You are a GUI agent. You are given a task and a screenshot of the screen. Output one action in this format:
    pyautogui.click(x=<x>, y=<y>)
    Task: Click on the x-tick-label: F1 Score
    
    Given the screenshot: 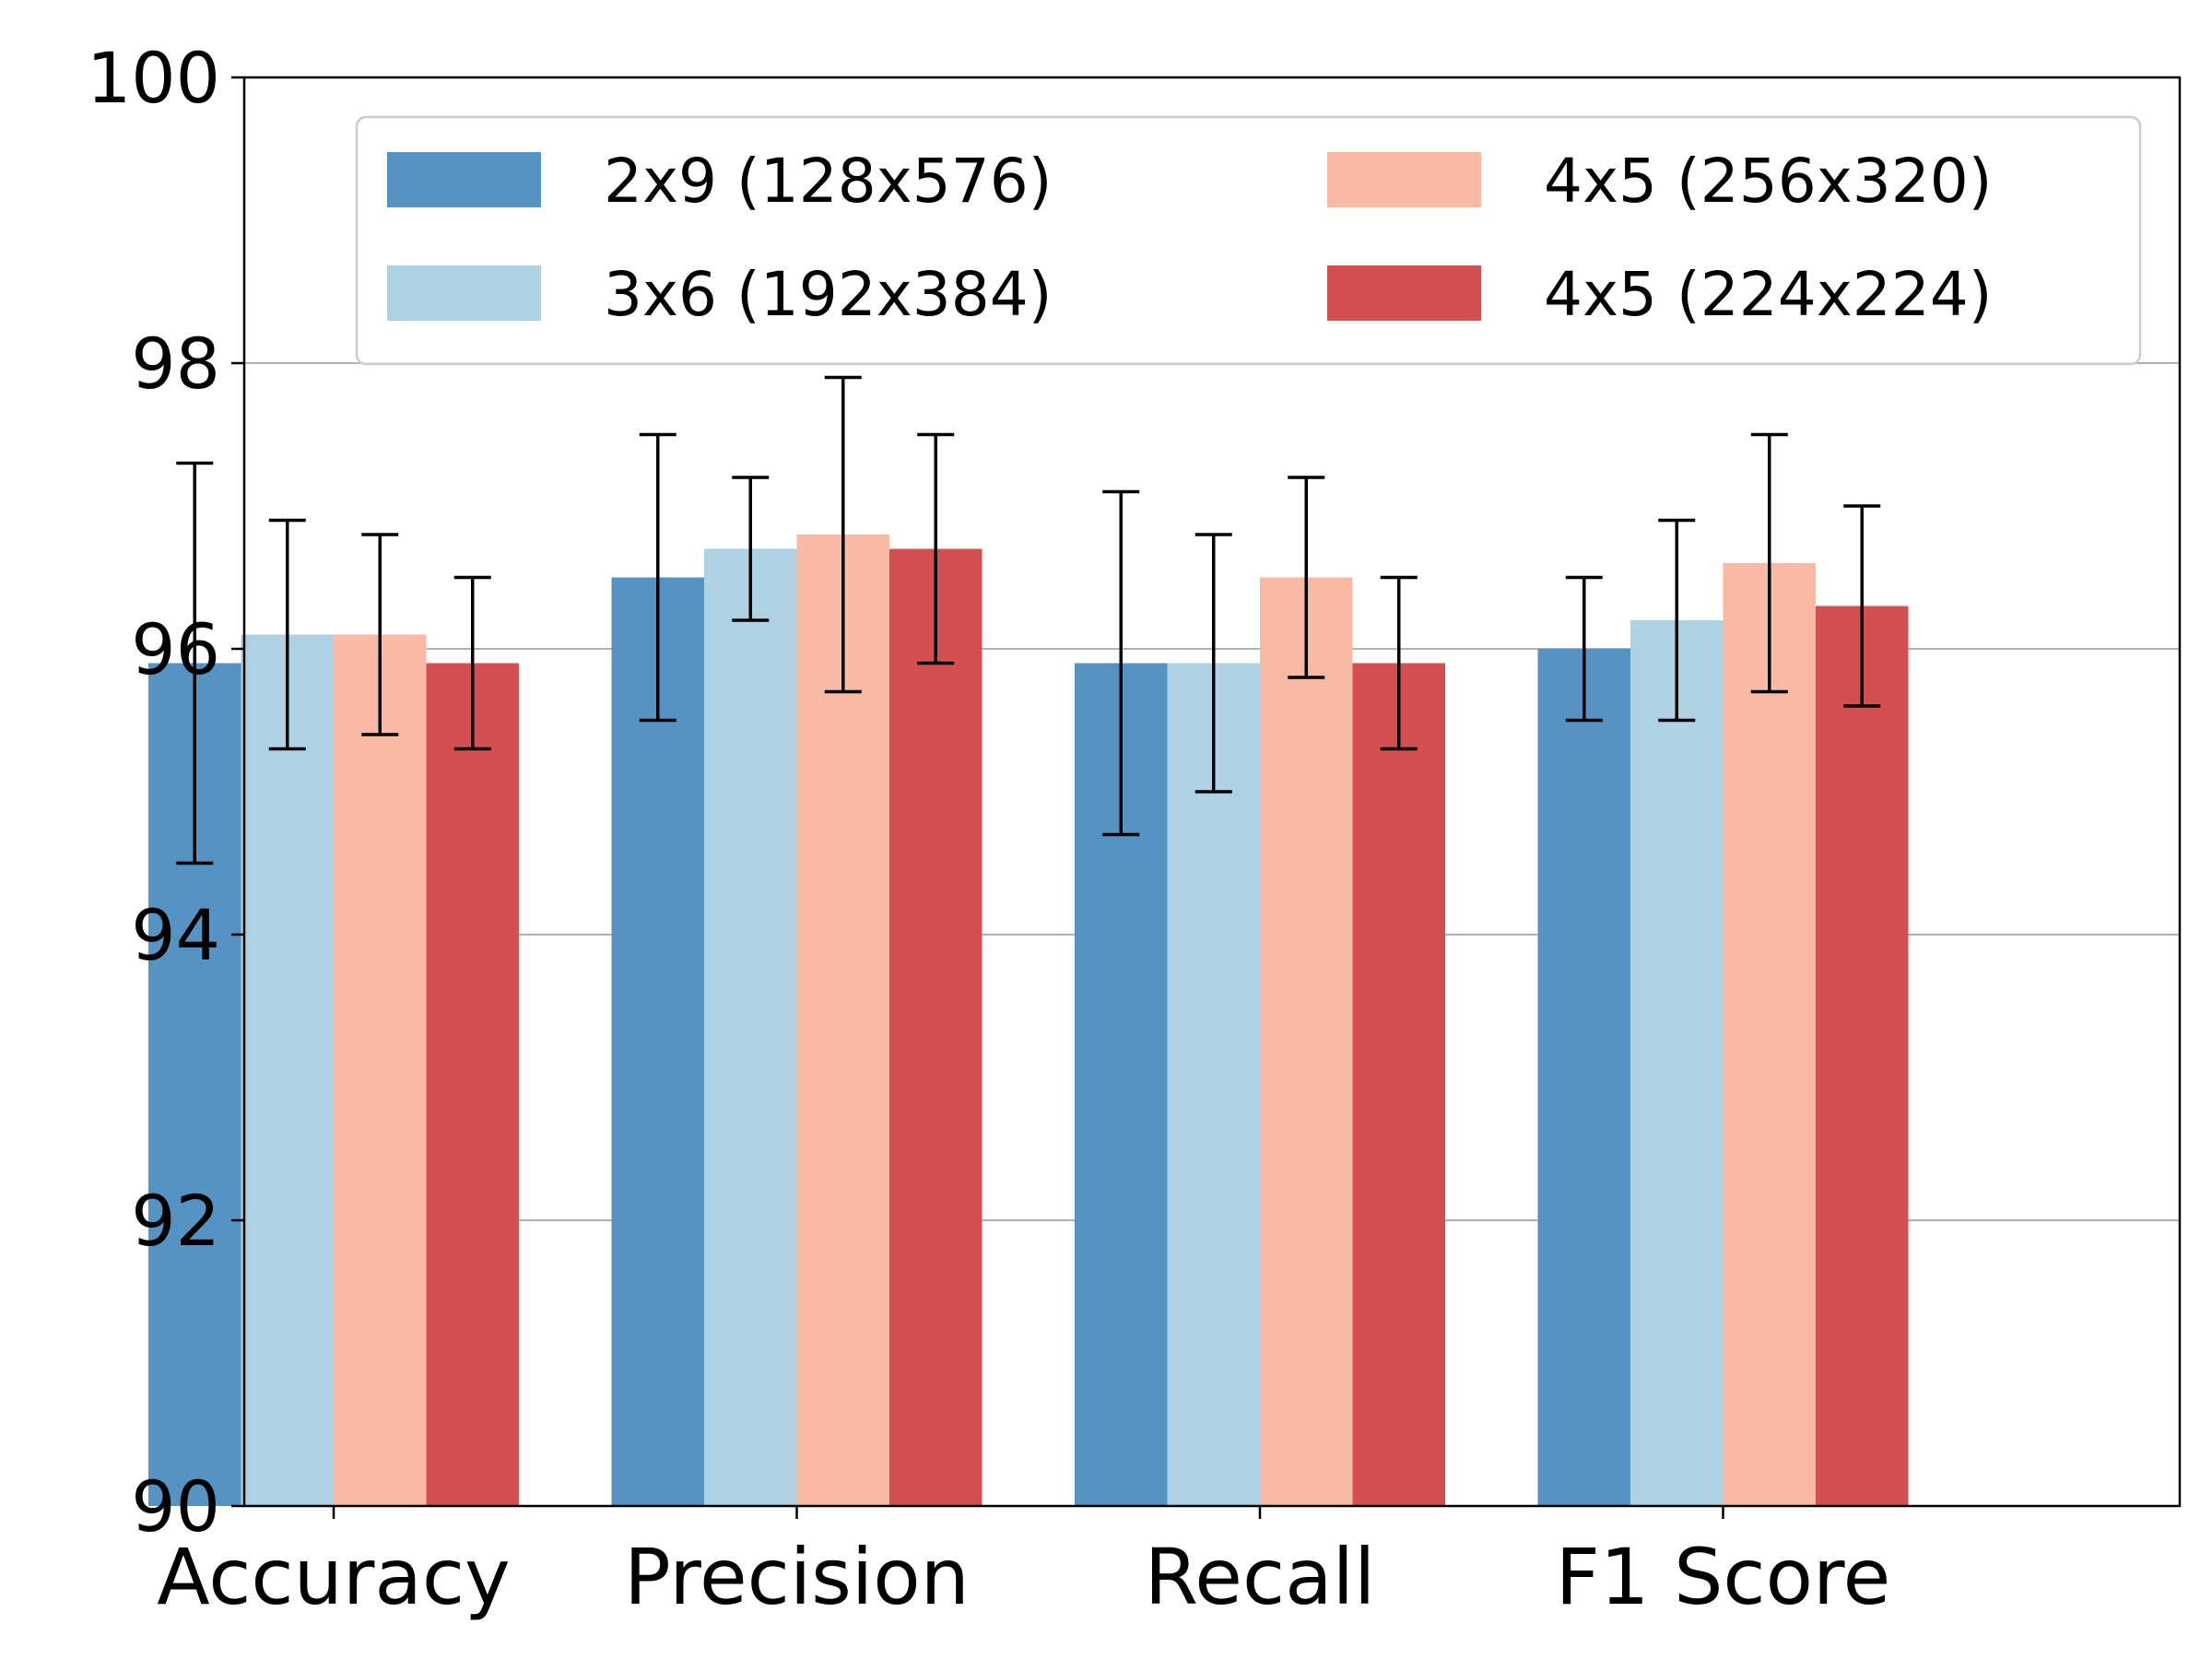 What is the action you would take?
    pyautogui.click(x=1723, y=1577)
    